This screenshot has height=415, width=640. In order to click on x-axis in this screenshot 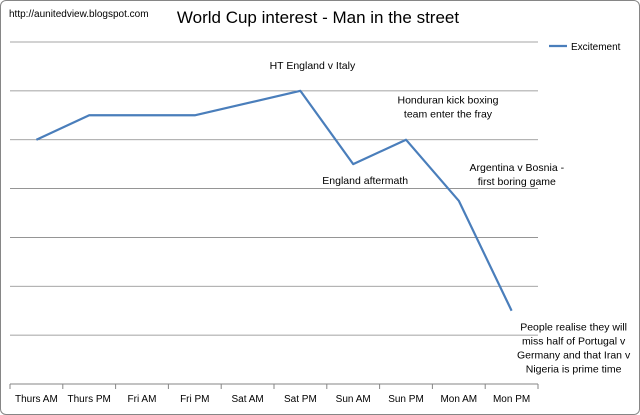, I will do `click(274, 386)`.